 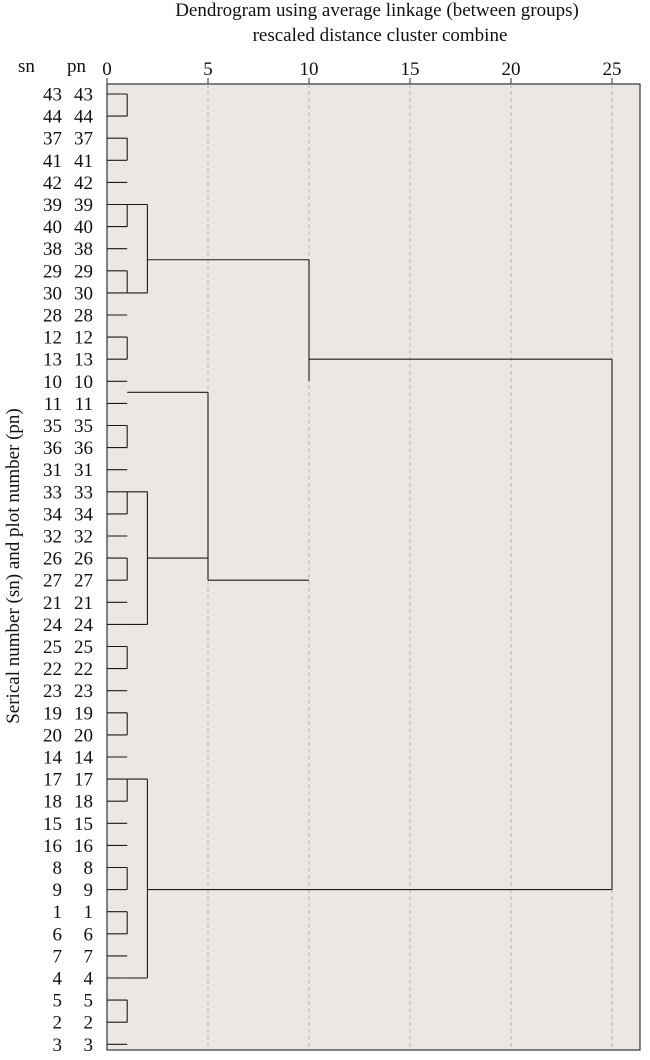 What do you see at coordinates (52, 271) in the screenshot?
I see `leaf-label-sn: 29` at bounding box center [52, 271].